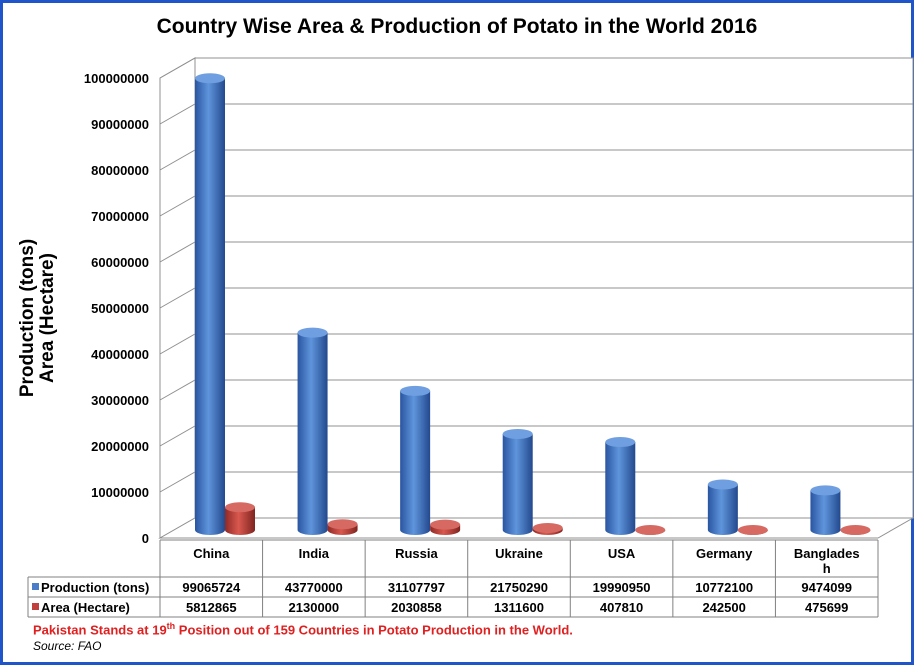 The image size is (914, 665). Describe the element at coordinates (120, 308) in the screenshot. I see `y-tick-label: 50000000` at that location.